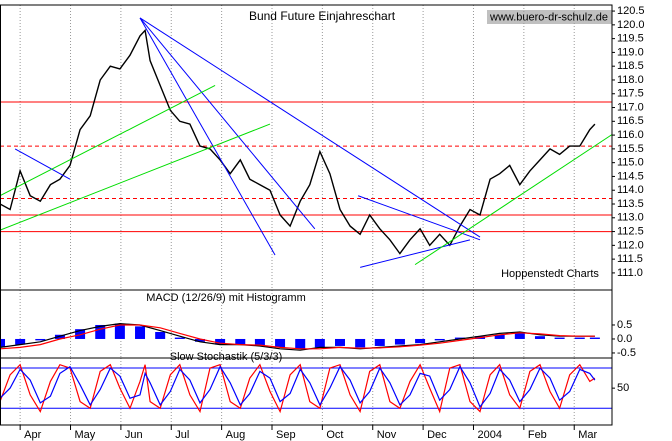  What do you see at coordinates (630, 176) in the screenshot?
I see `y-tick-label: 114.5` at bounding box center [630, 176].